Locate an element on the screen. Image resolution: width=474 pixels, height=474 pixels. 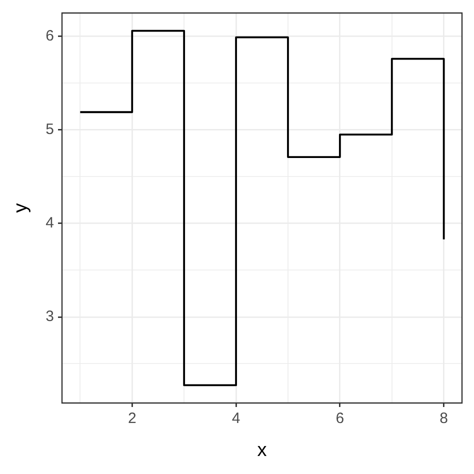
x-tick-label: 2 is located at coordinates (132, 419).